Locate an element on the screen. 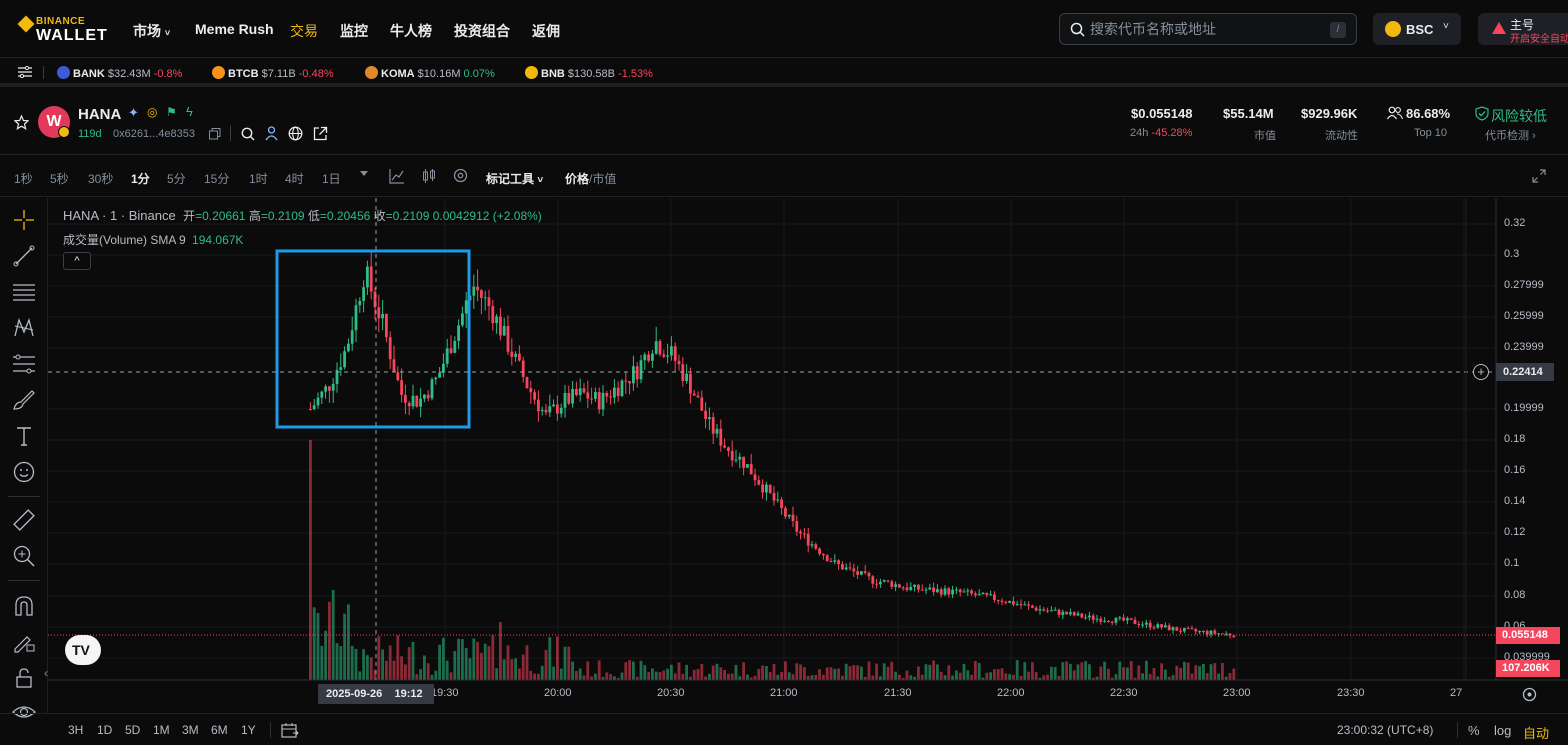 The image size is (1568, 745). ticker-btcb: BTCB $7.11B -0.48% is located at coordinates (273, 73).